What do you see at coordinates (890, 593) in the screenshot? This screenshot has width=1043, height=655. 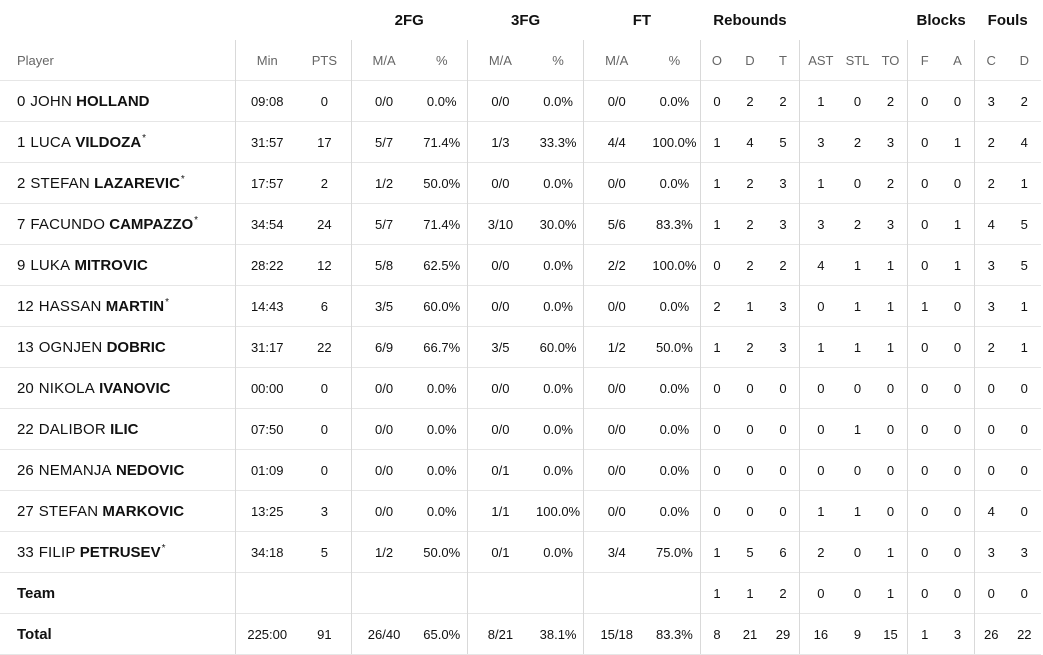 I see `team-stat-to: 1` at bounding box center [890, 593].